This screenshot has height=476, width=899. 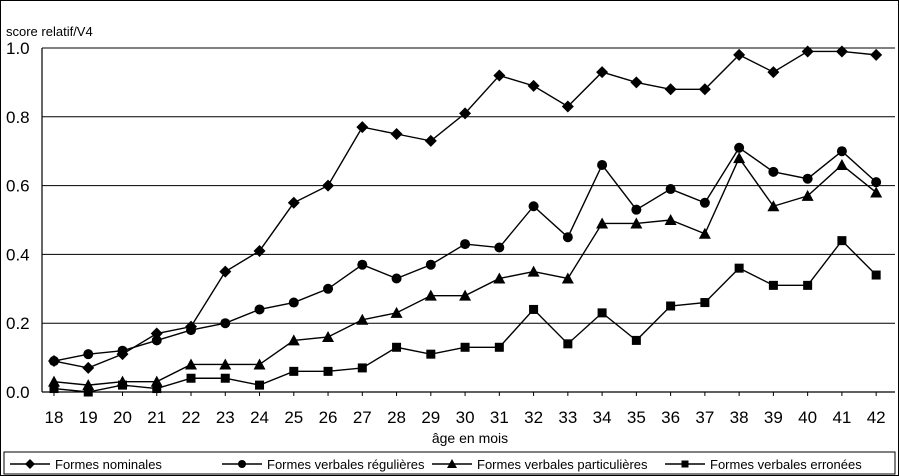 What do you see at coordinates (259, 417) in the screenshot?
I see `x-tick-label: 24` at bounding box center [259, 417].